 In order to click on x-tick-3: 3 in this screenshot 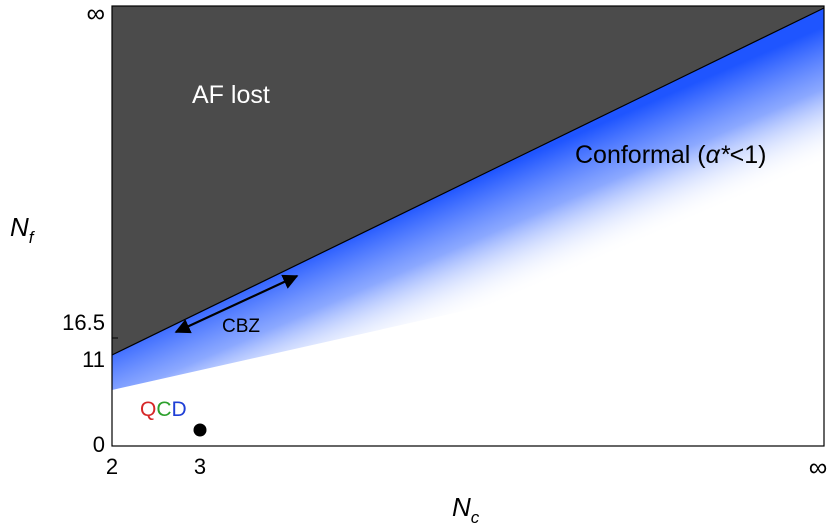, I will do `click(200, 466)`.